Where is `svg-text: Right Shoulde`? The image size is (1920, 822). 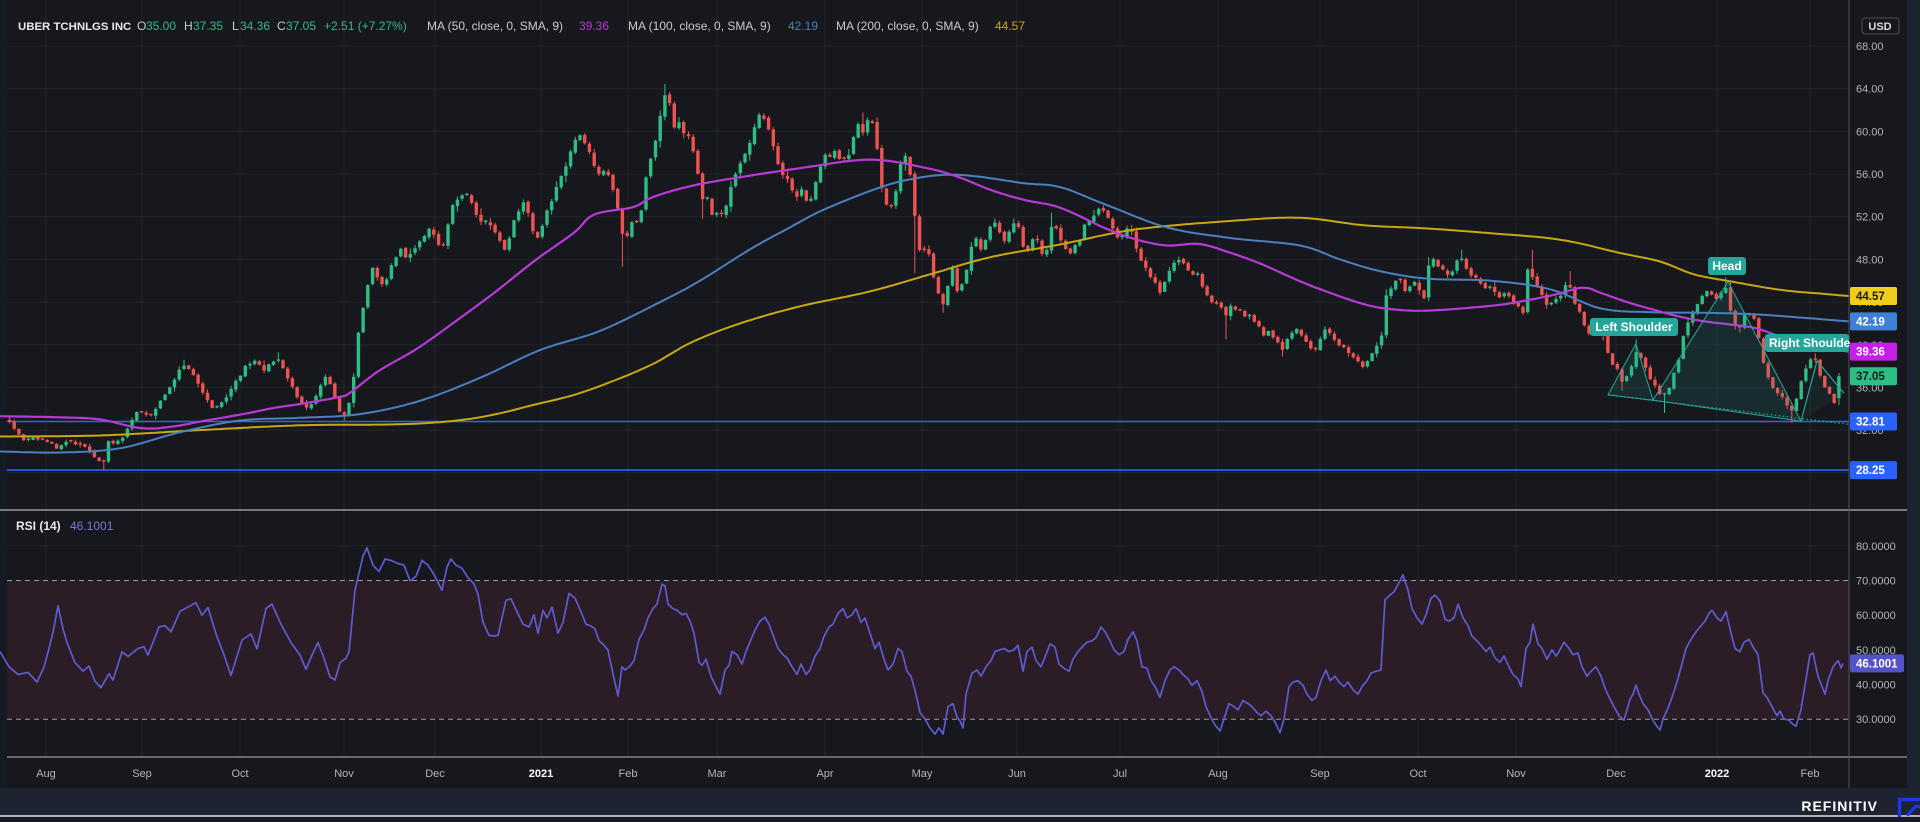 svg-text: Right Shoulde is located at coordinates (1810, 343).